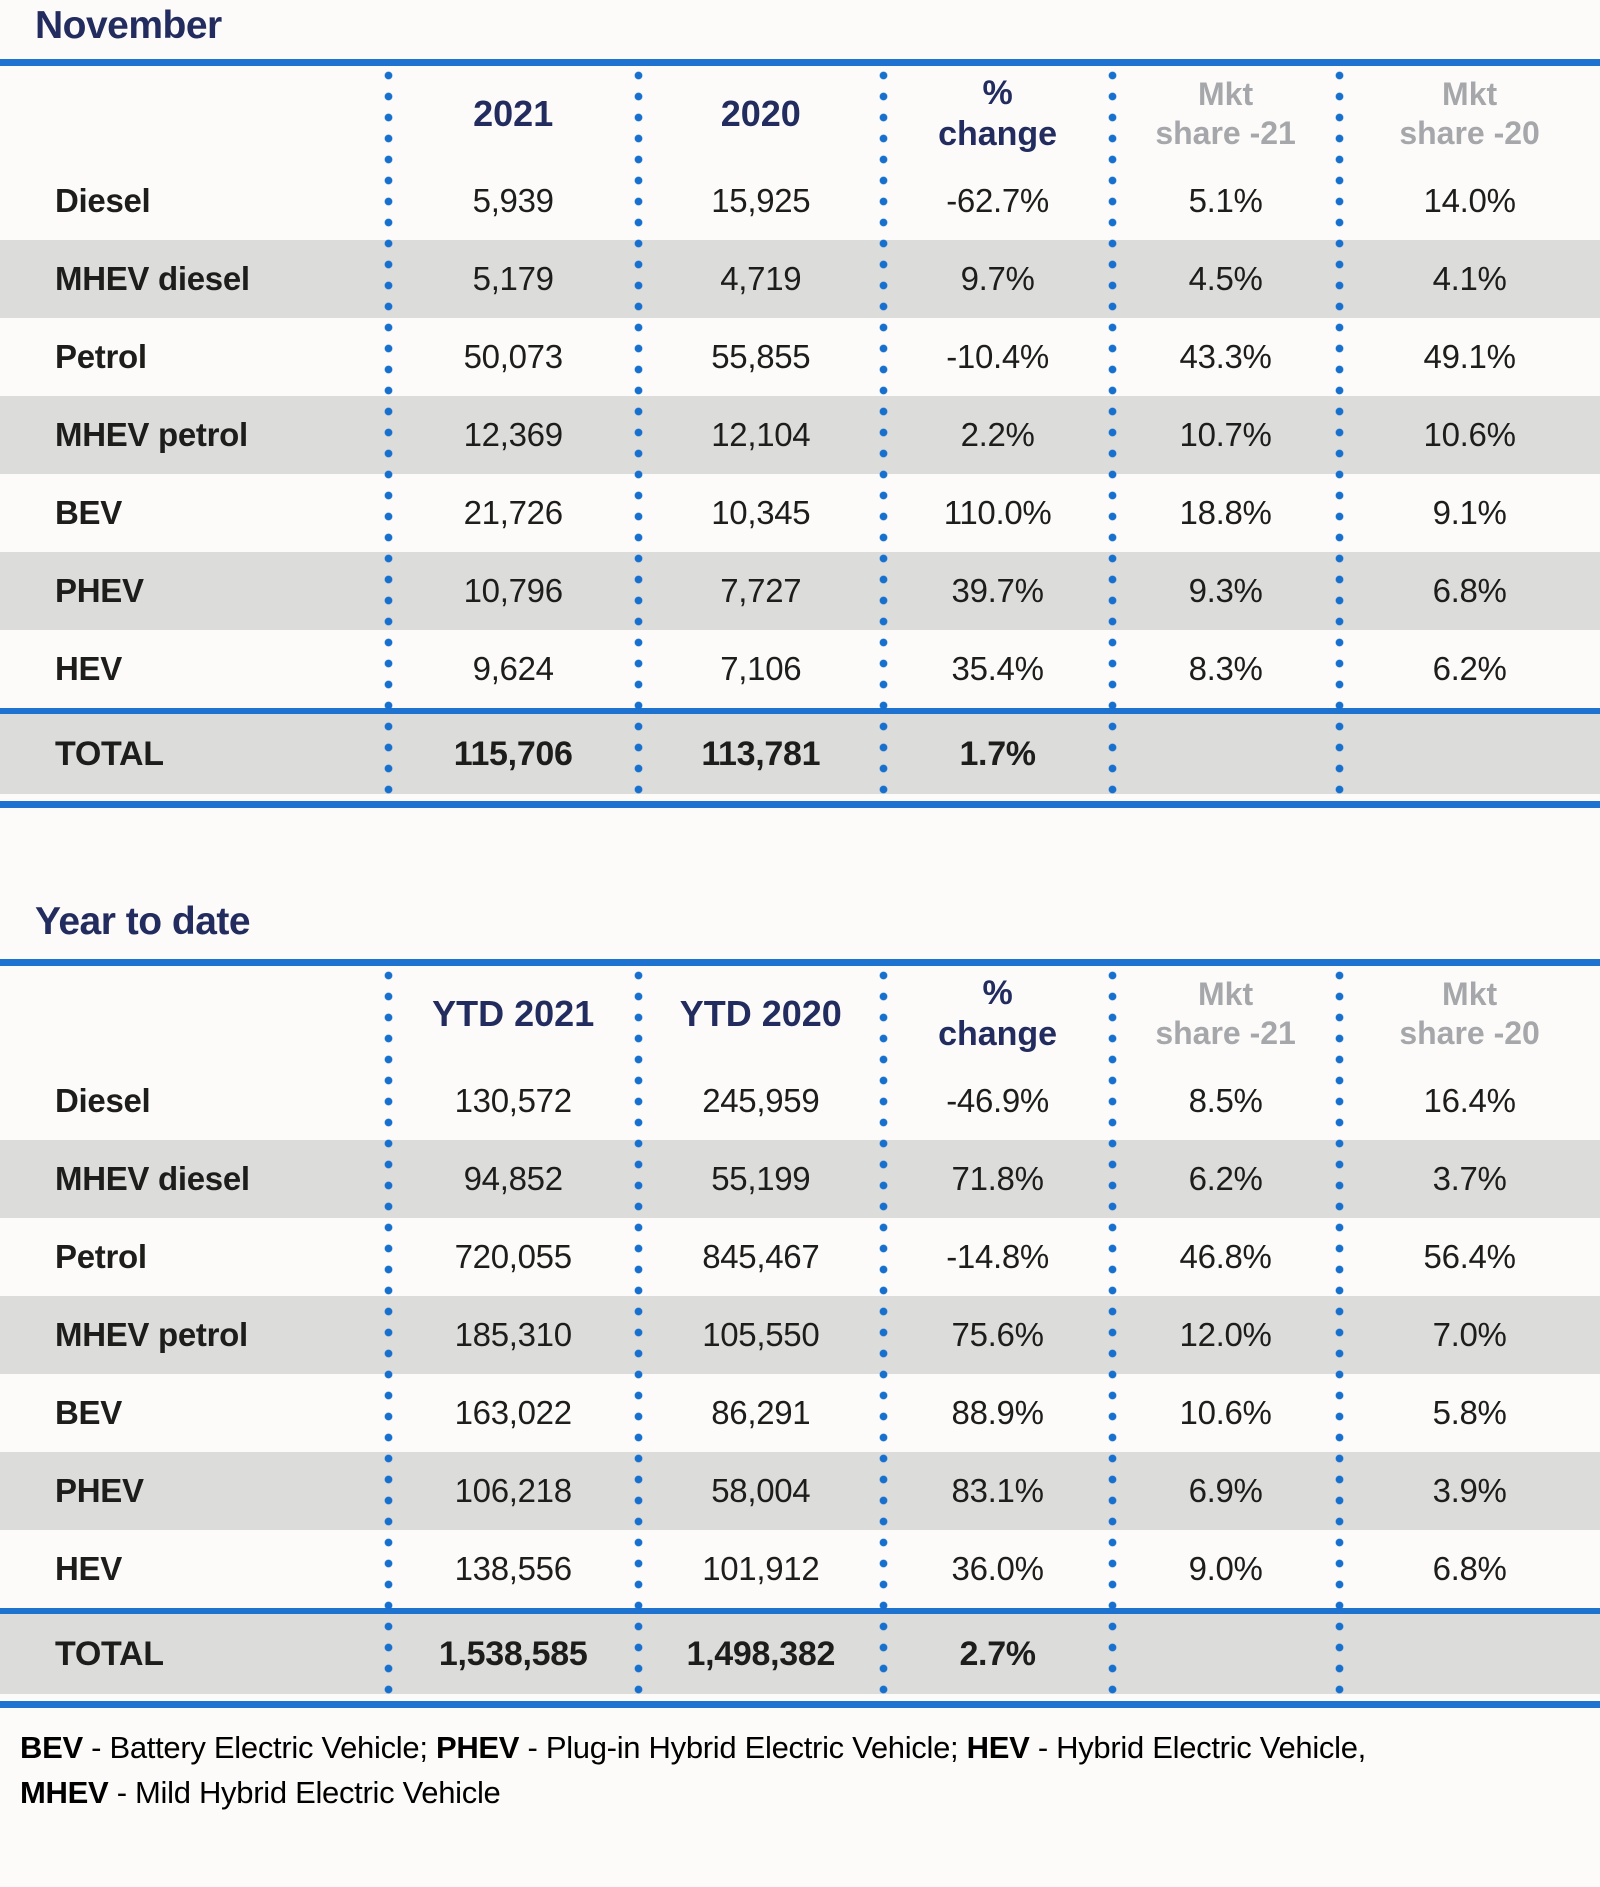 This screenshot has width=1600, height=1887. I want to click on col-header-mkt-share-20: Mkt share -20, so click(1469, 114).